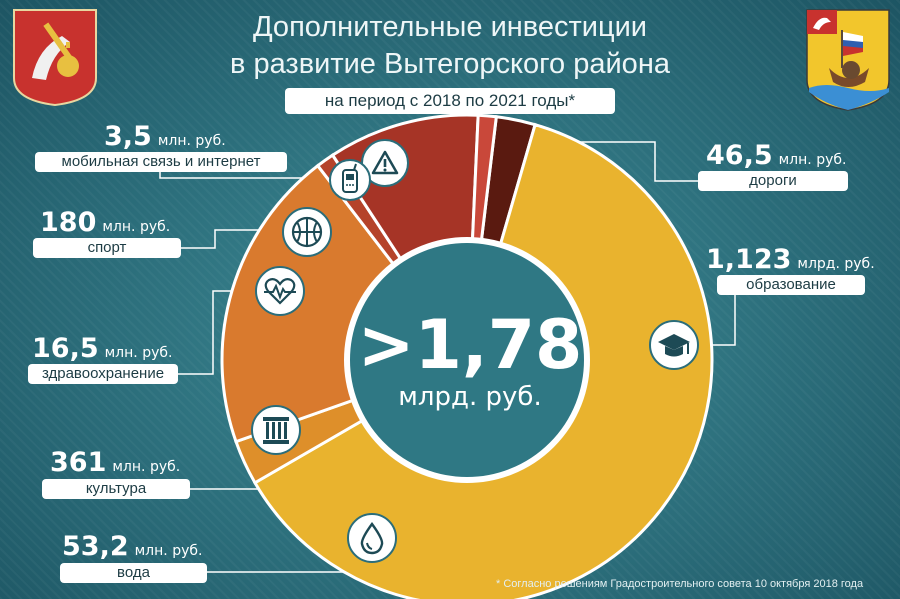  I want to click on culture-value: 361 млн. руб., so click(115, 462).